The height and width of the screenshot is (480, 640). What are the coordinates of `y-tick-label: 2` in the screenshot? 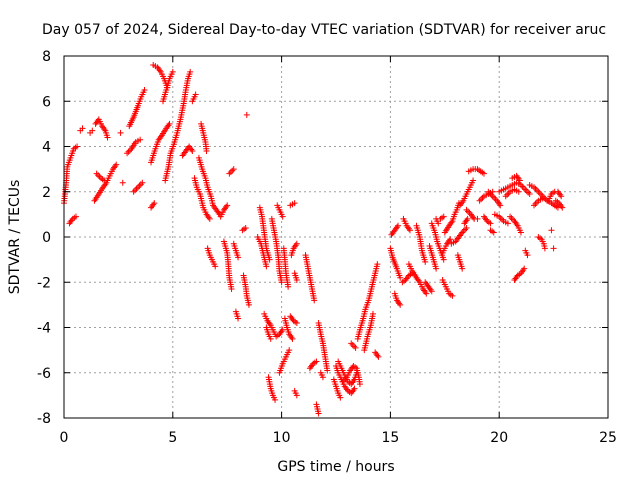 It's located at (46, 193).